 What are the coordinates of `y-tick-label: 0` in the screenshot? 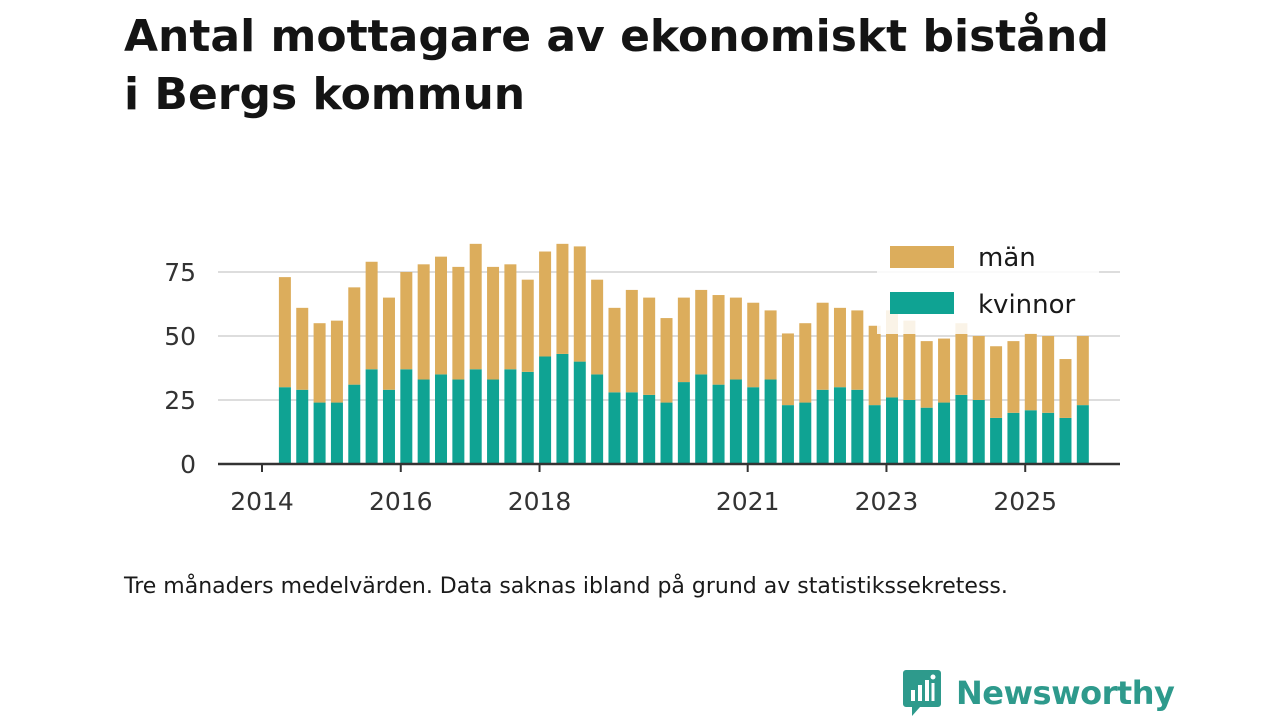 It's located at (188, 464).